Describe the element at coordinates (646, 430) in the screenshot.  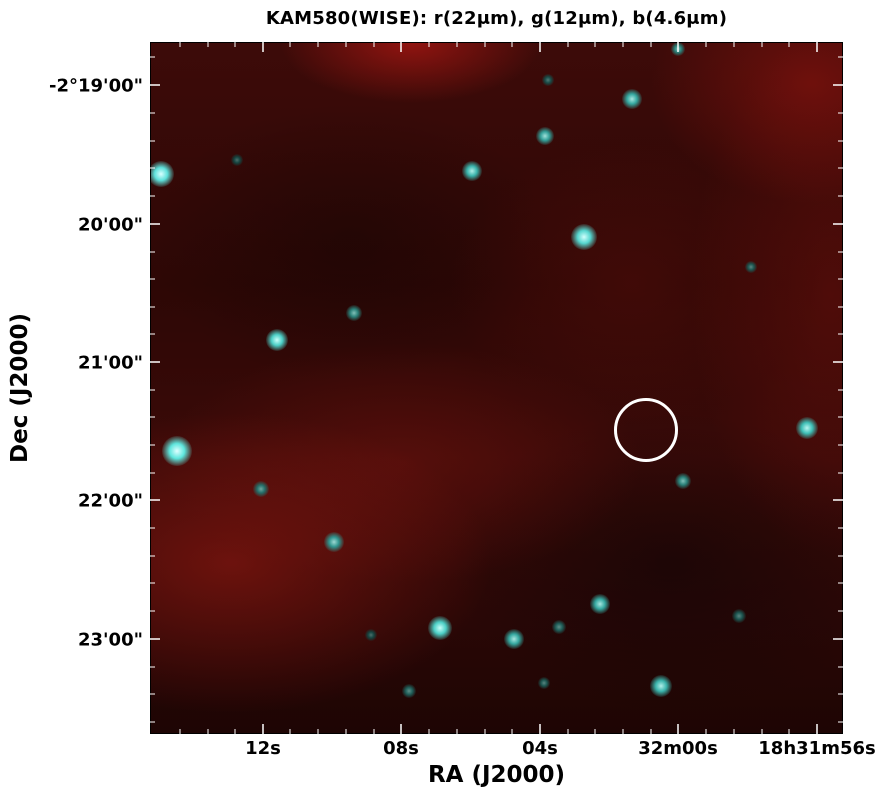
I see `target-aperture-circle` at that location.